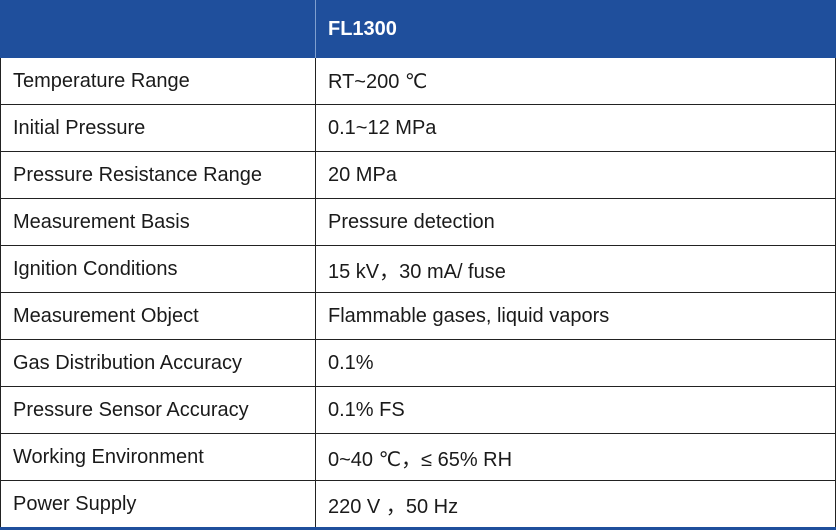  Describe the element at coordinates (575, 175) in the screenshot. I see `spec-value: 20 MPa` at that location.